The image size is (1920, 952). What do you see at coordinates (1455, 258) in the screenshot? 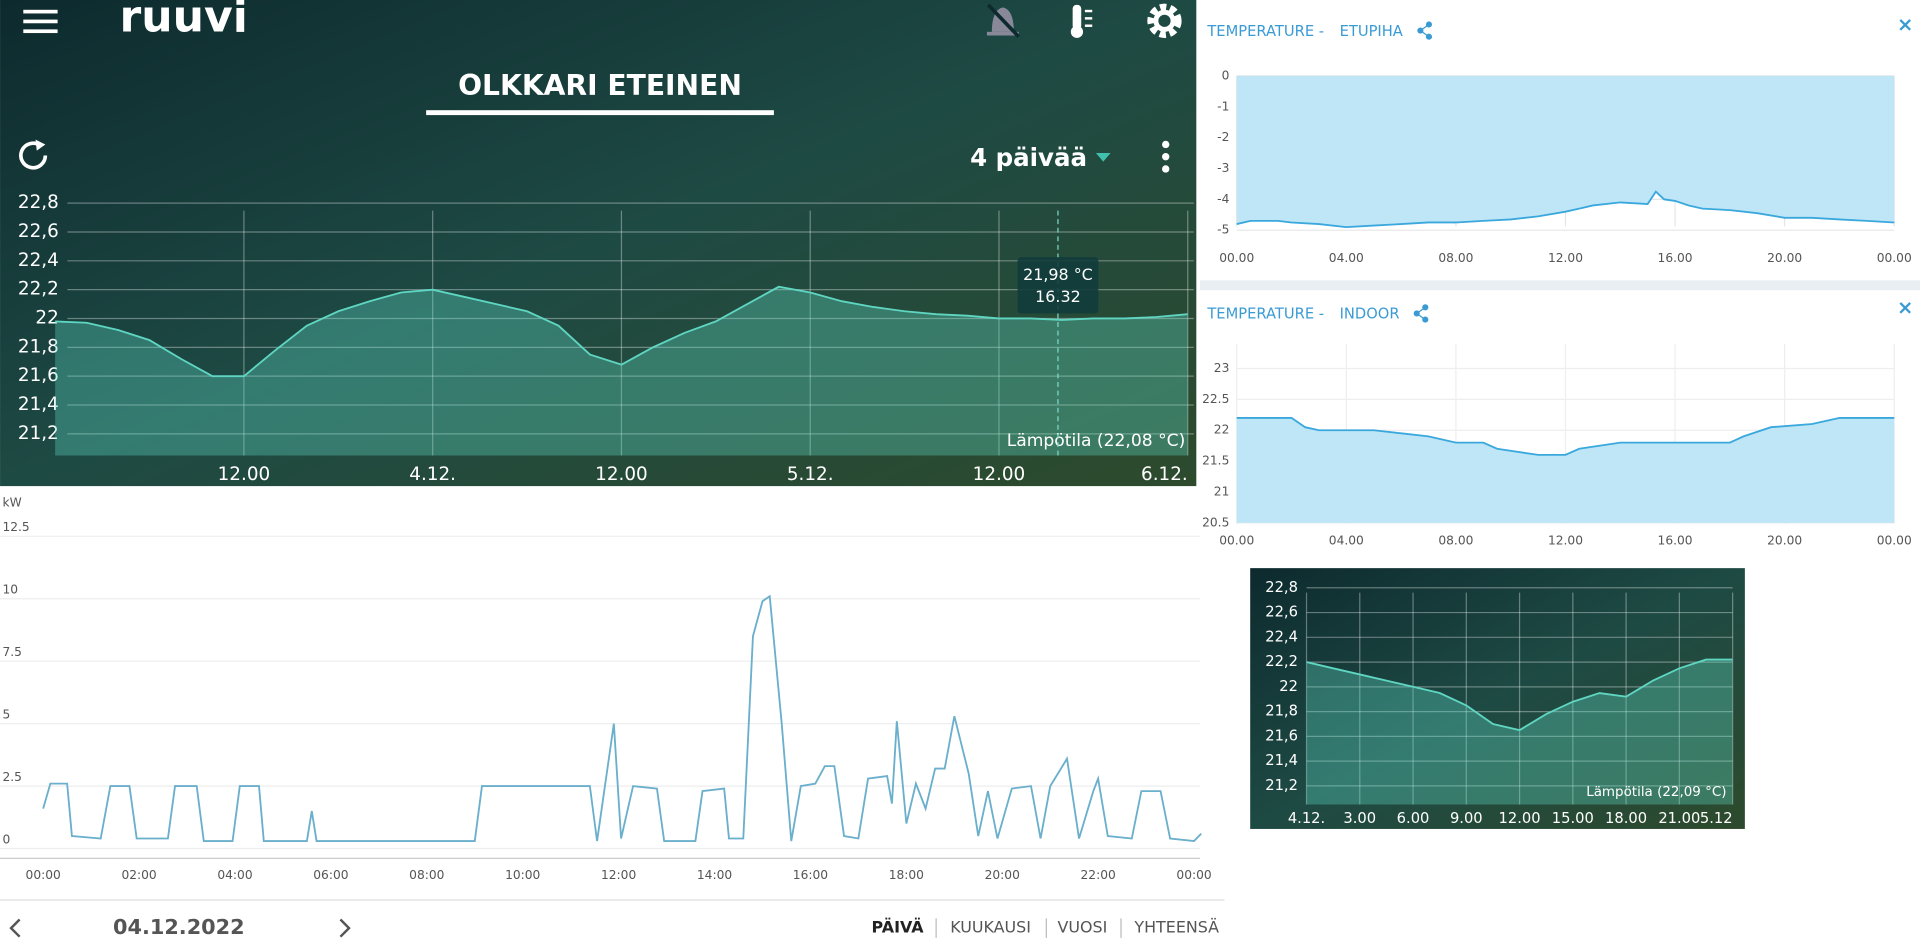
I see `x-tick-label: 08.00` at bounding box center [1455, 258].